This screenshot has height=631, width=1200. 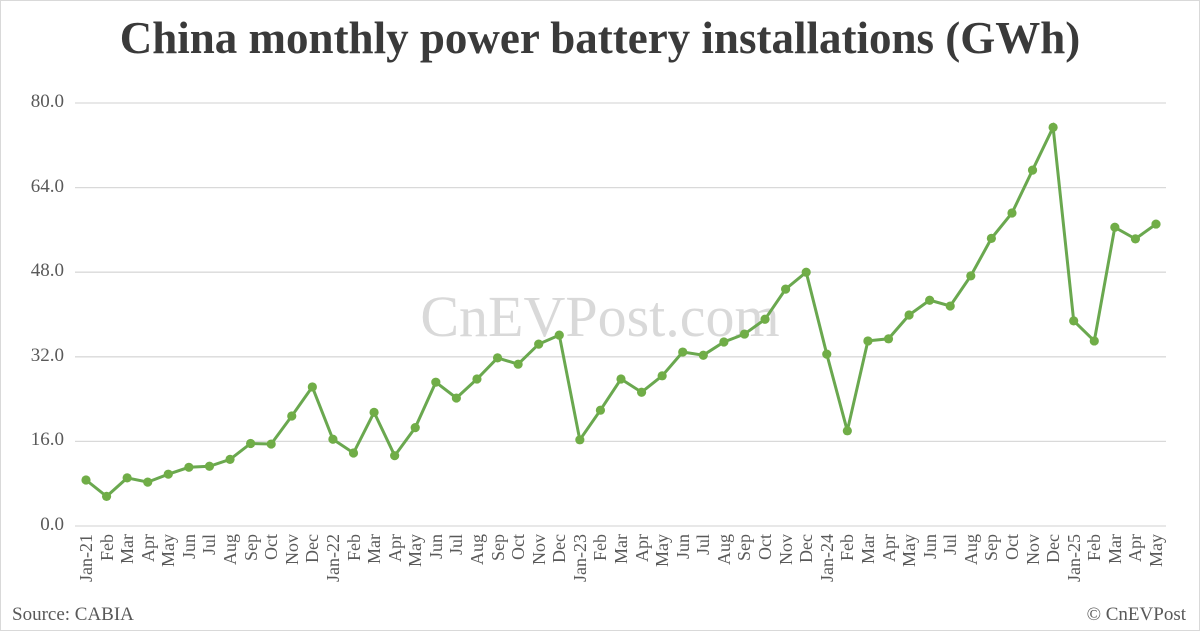 What do you see at coordinates (579, 558) in the screenshot?
I see `x-tick-label: Jan-23` at bounding box center [579, 558].